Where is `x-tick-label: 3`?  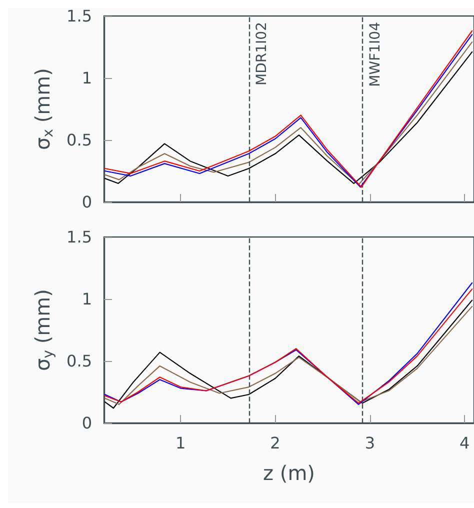
x-tick-label: 3 is located at coordinates (369, 443).